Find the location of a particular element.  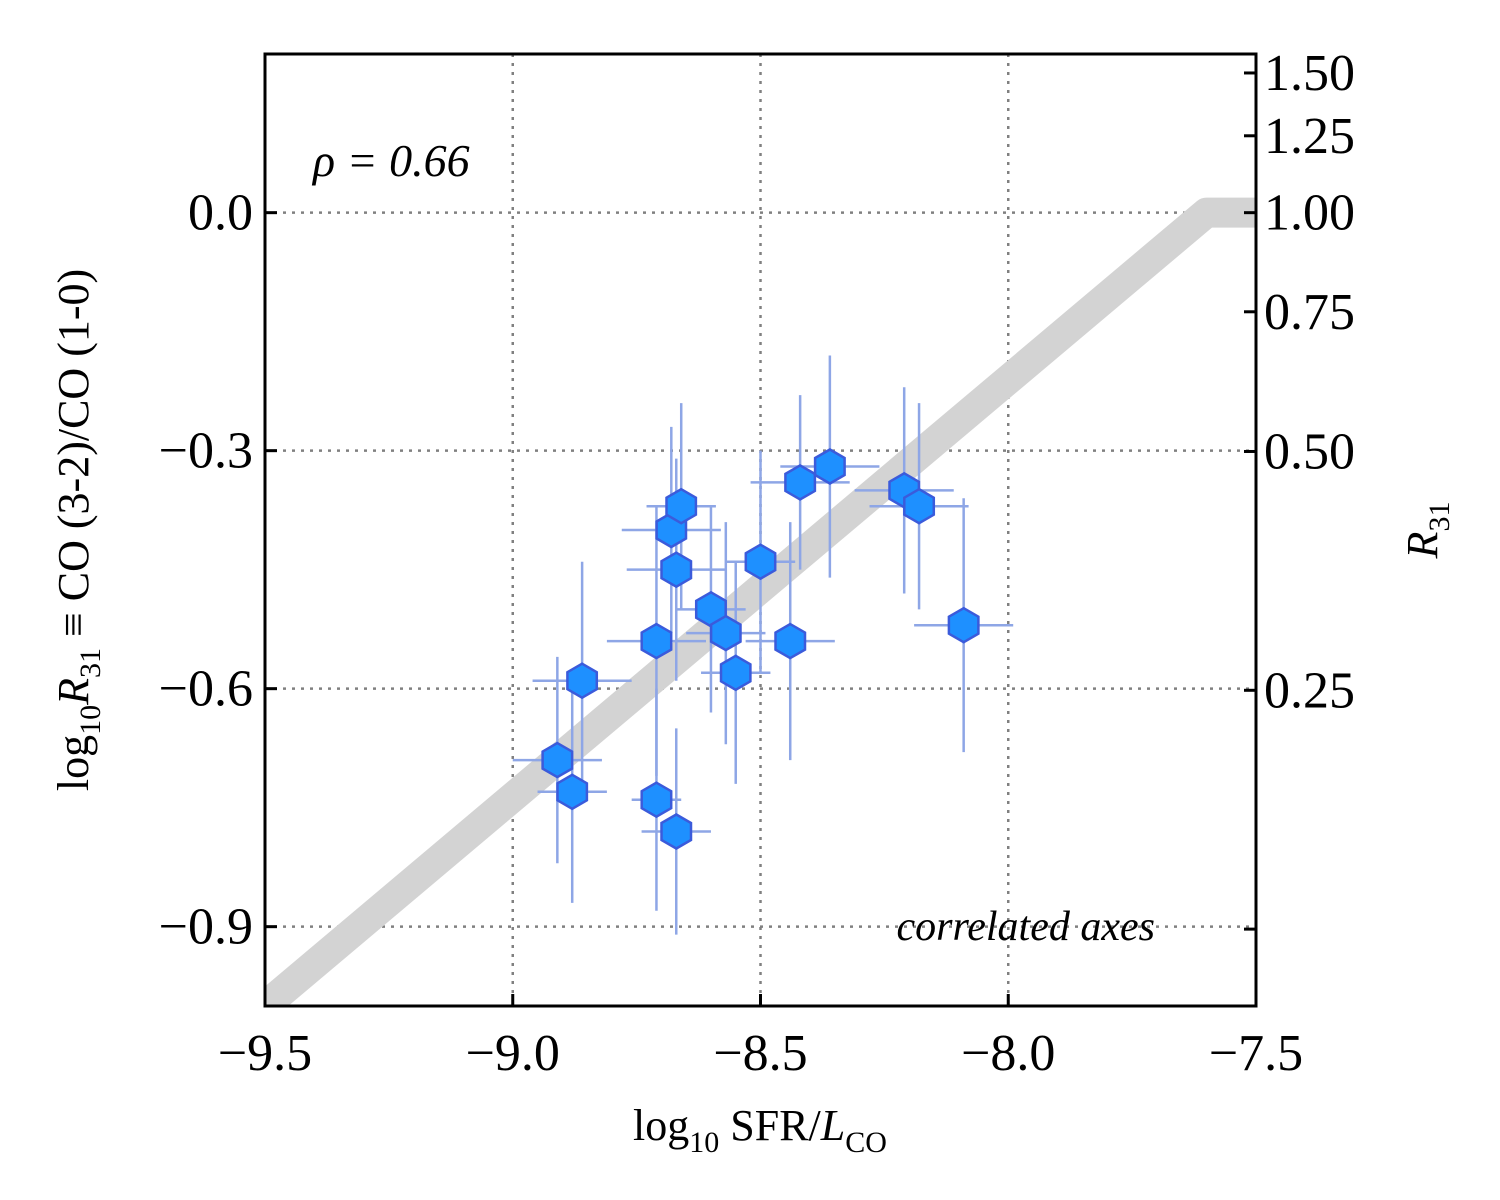

y-tick-label: −0.6 is located at coordinates (206, 689).